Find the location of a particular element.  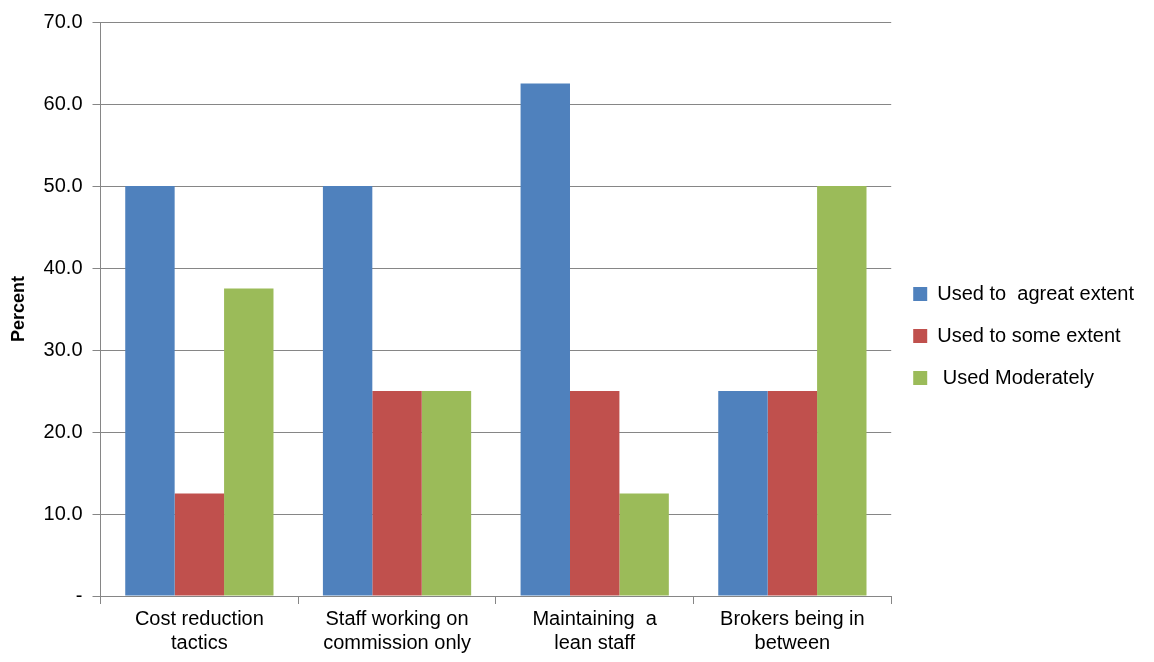

y-tick-label: 70.0 is located at coordinates (63, 20).